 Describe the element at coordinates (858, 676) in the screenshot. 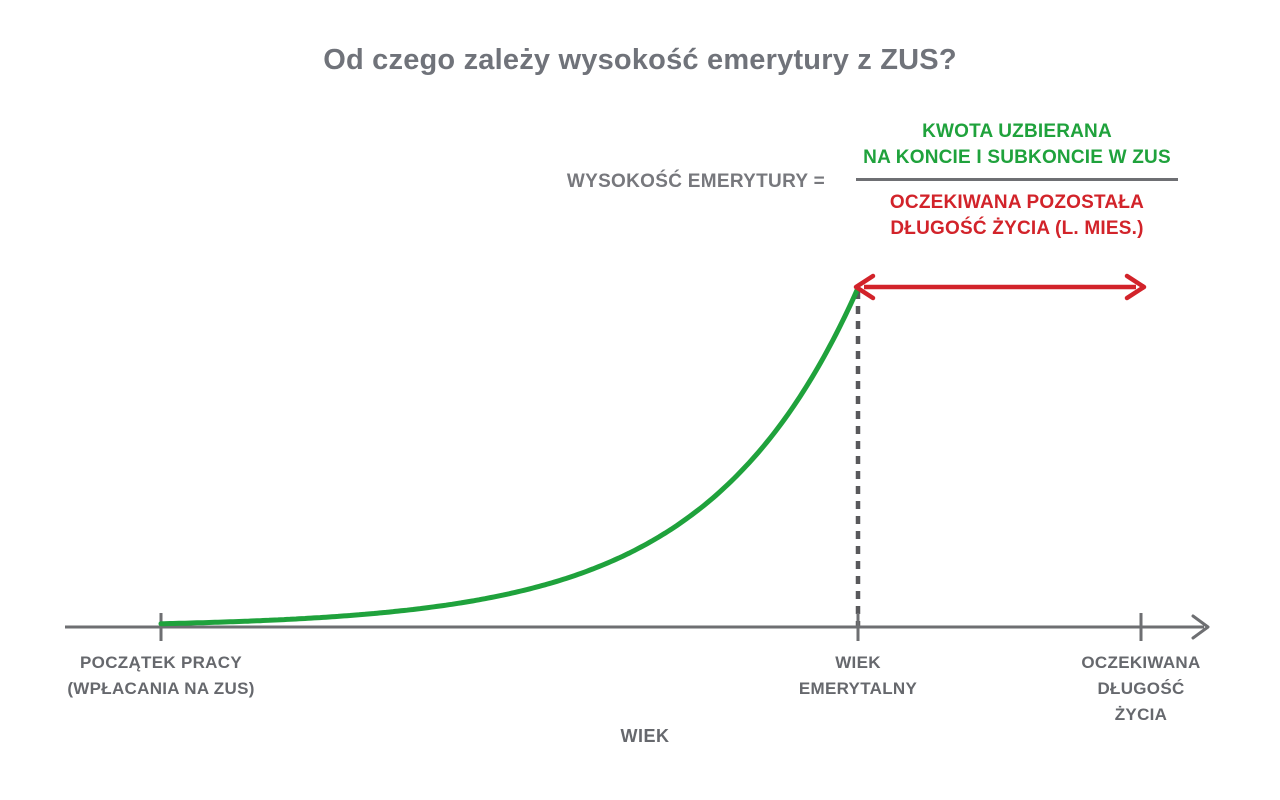

I see `tick-label-retirement-age: WIEK EMERYTALNY` at that location.